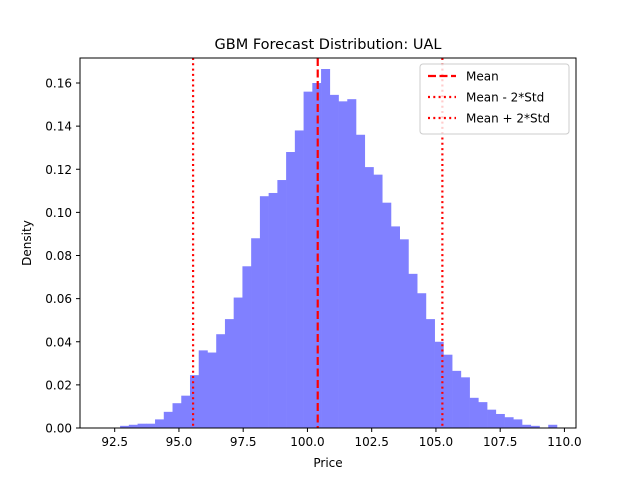 Image resolution: width=640 pixels, height=480 pixels. What do you see at coordinates (372, 442) in the screenshot?
I see `x-tick-label: 102.5` at bounding box center [372, 442].